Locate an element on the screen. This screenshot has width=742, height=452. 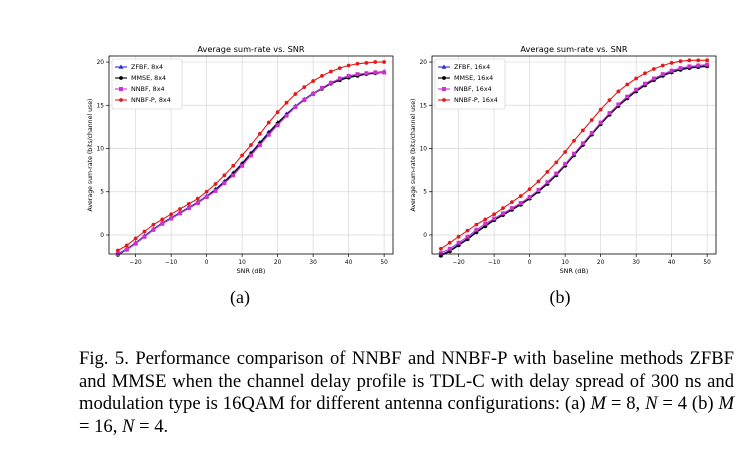
legend-label: NNBF-P, 8x4 is located at coordinates (151, 100).